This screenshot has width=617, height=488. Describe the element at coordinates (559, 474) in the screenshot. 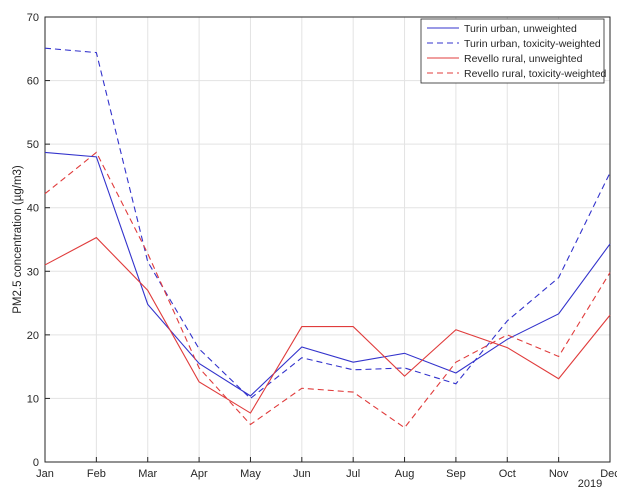

I see `x-tick-label: Nov` at that location.